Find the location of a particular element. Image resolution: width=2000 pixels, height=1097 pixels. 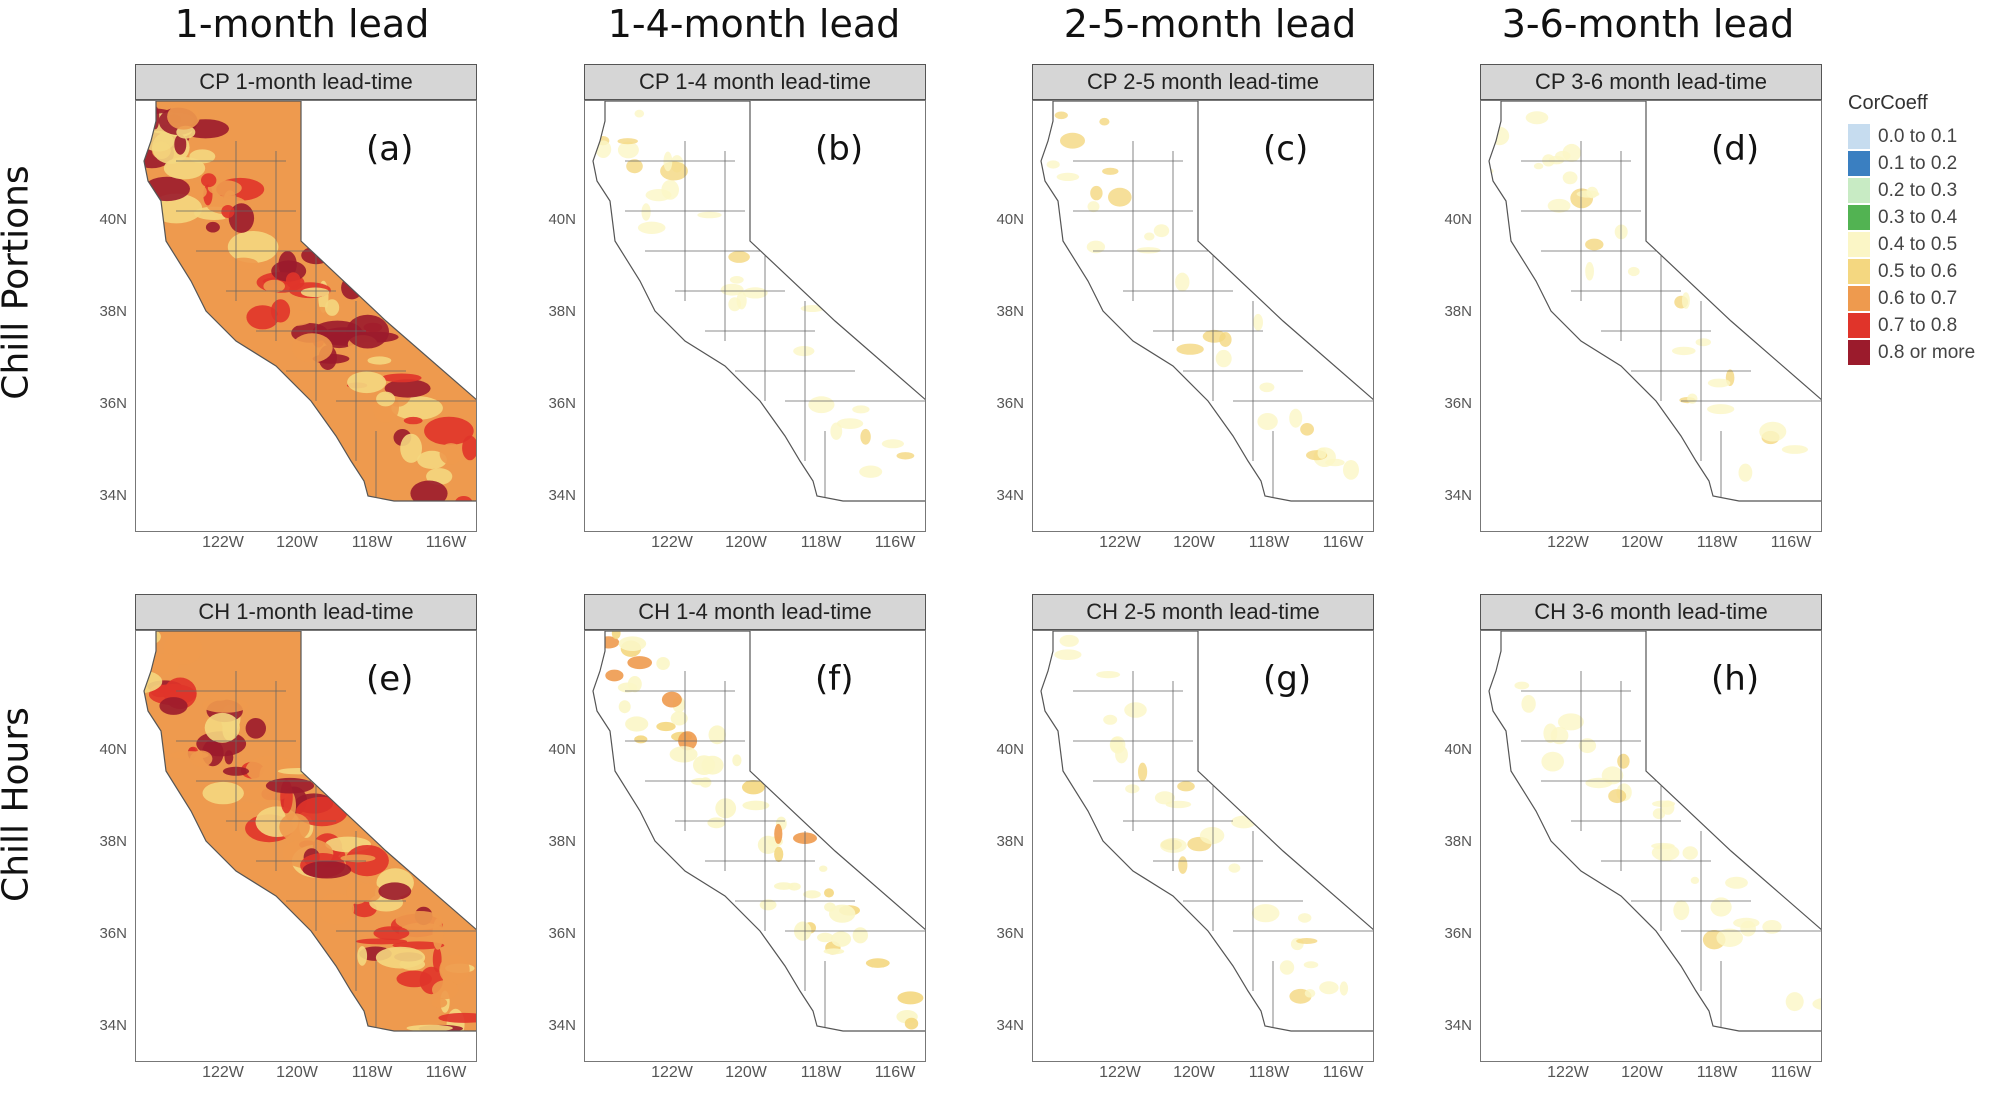

x-tick-label: 118W is located at coordinates (1717, 1072).